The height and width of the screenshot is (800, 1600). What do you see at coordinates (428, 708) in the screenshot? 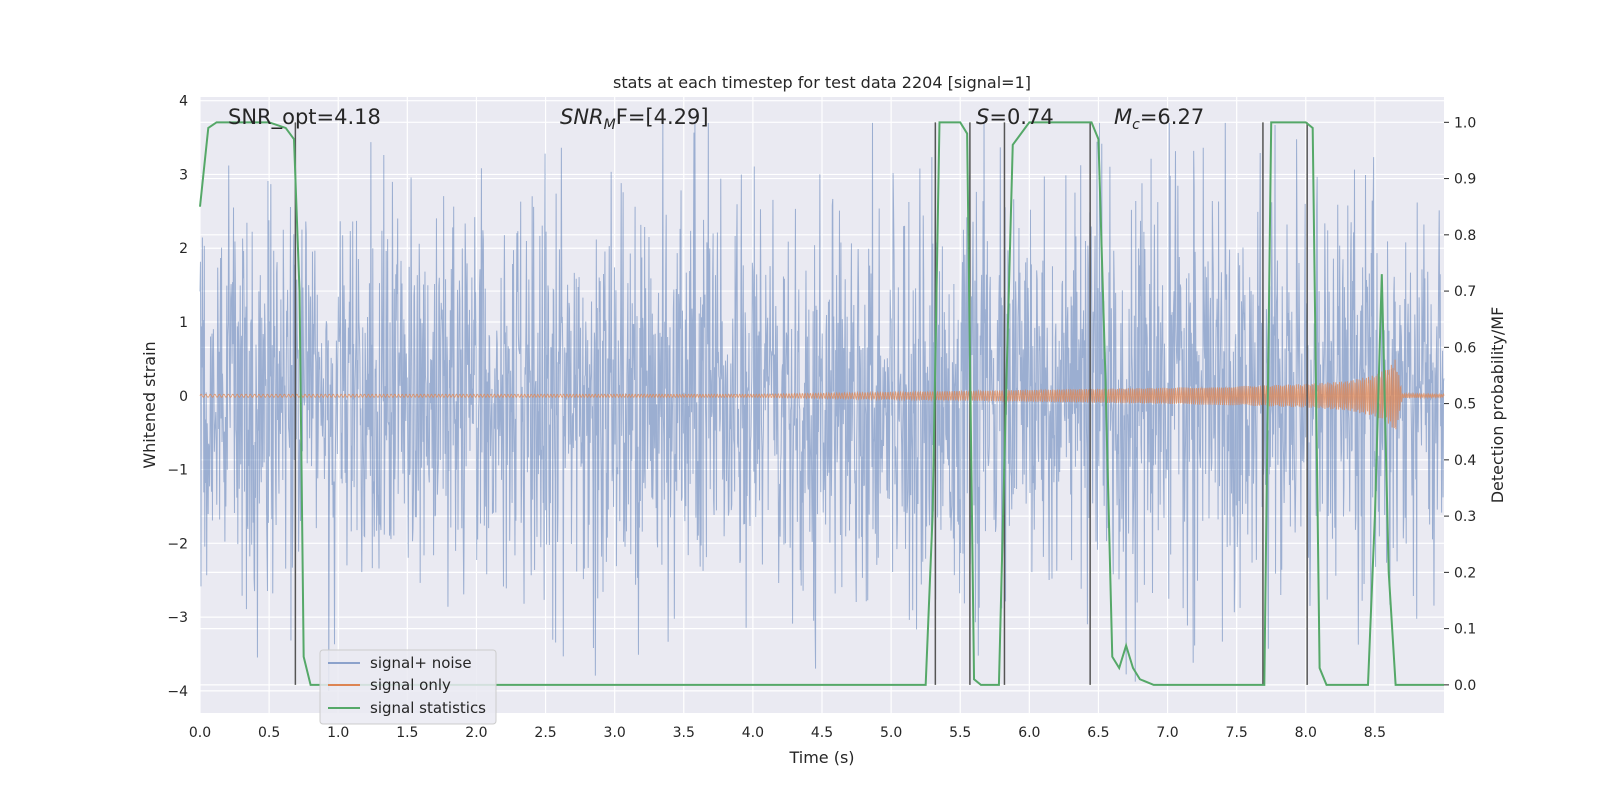
I see `legend-label-signal-statistics: signal statistics` at bounding box center [428, 708].